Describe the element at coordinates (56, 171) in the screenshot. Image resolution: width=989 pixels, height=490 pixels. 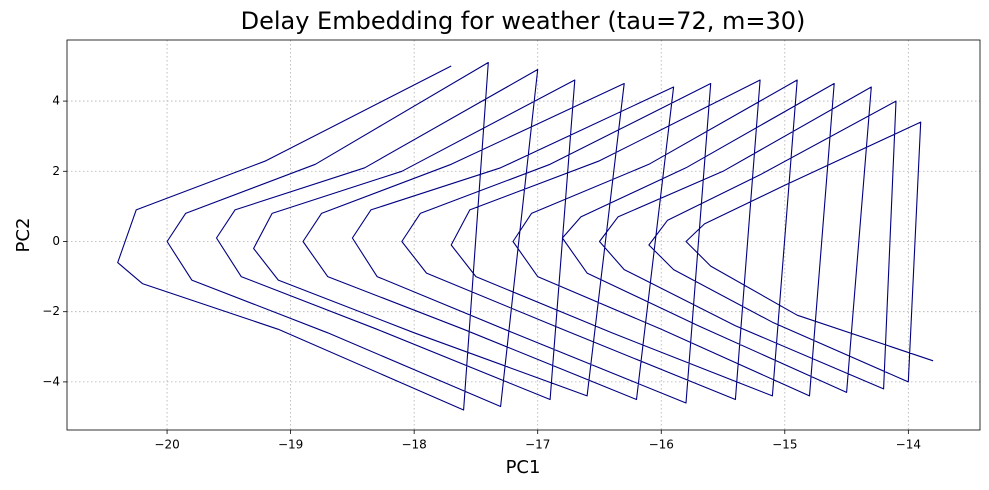
I see `y-tick-label: 2` at that location.